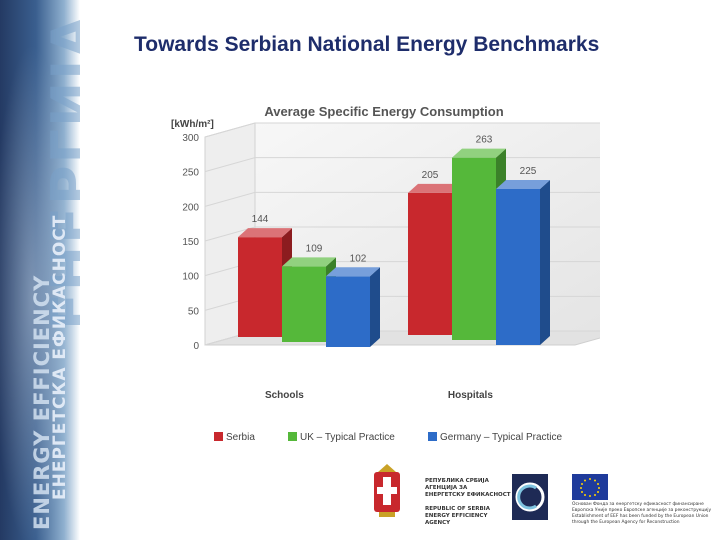 The height and width of the screenshot is (540, 720). What do you see at coordinates (314, 248) in the screenshot?
I see `data-label: 109` at bounding box center [314, 248].